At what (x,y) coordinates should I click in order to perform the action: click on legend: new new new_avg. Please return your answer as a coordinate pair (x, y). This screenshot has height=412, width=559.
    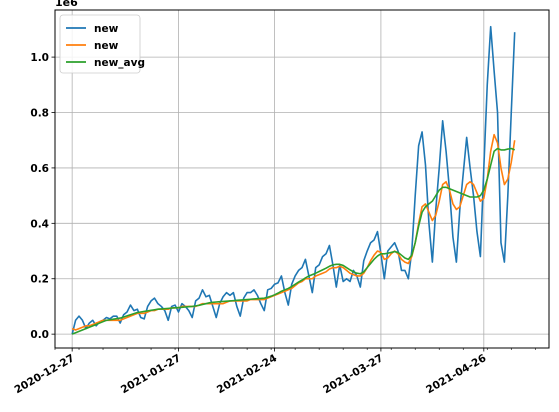
    Looking at the image, I should click on (102, 44).